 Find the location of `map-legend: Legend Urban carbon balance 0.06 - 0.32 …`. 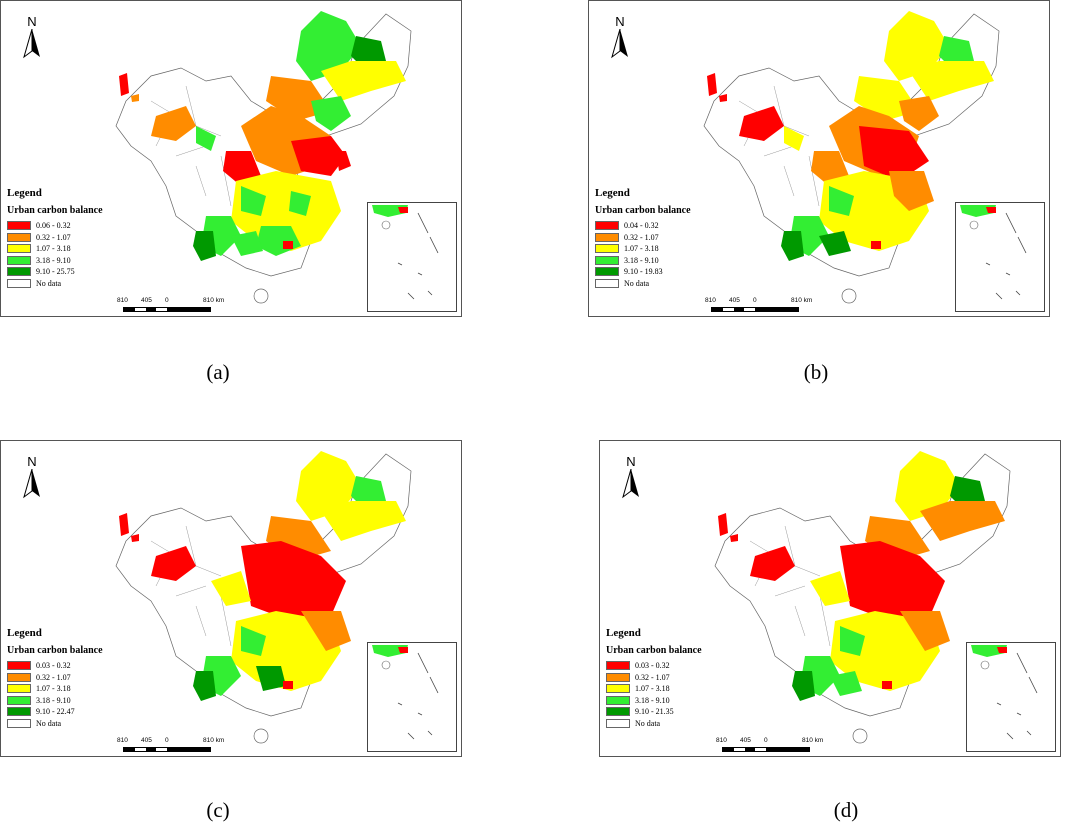

map-legend: Legend Urban carbon balance 0.06 - 0.32 … is located at coordinates (55, 238).